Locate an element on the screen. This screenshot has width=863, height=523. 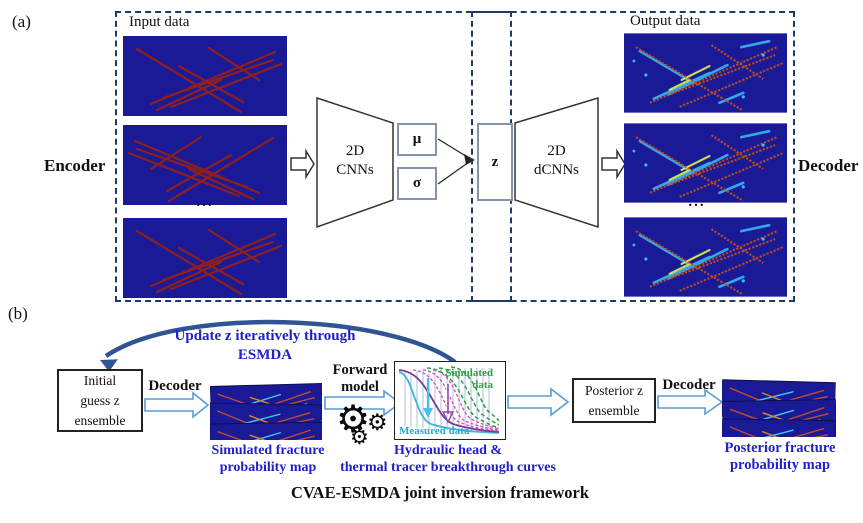
forward-line2: model is located at coordinates (360, 387).